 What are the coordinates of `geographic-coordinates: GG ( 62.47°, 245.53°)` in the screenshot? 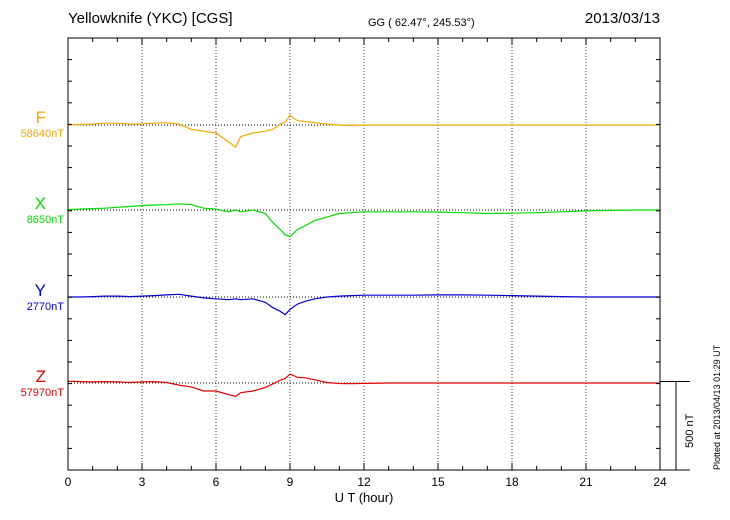 It's located at (421, 23).